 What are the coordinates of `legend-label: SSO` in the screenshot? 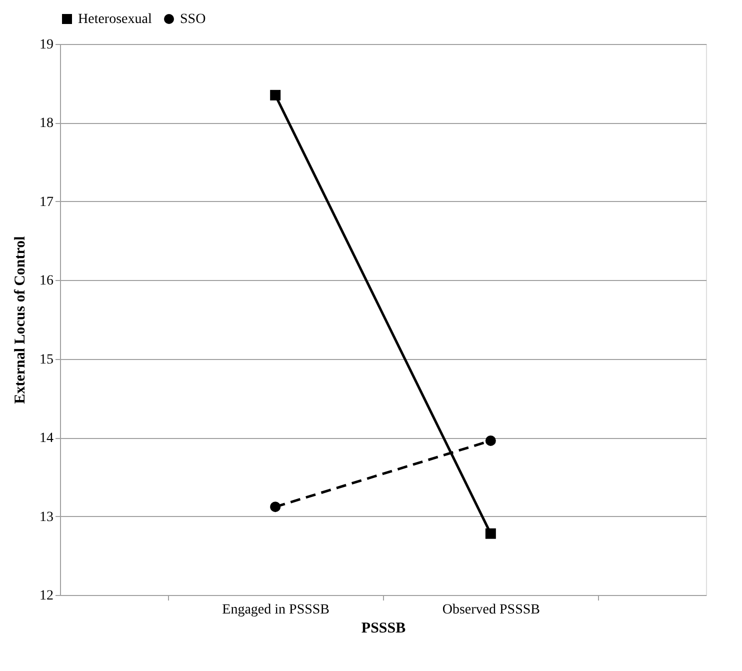 It's located at (193, 19).